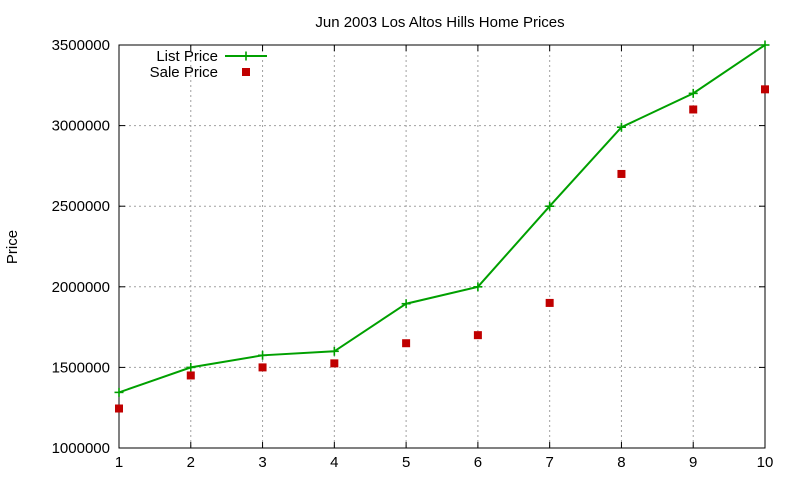 The height and width of the screenshot is (485, 800). Describe the element at coordinates (119, 462) in the screenshot. I see `x-tick-label: 1` at that location.